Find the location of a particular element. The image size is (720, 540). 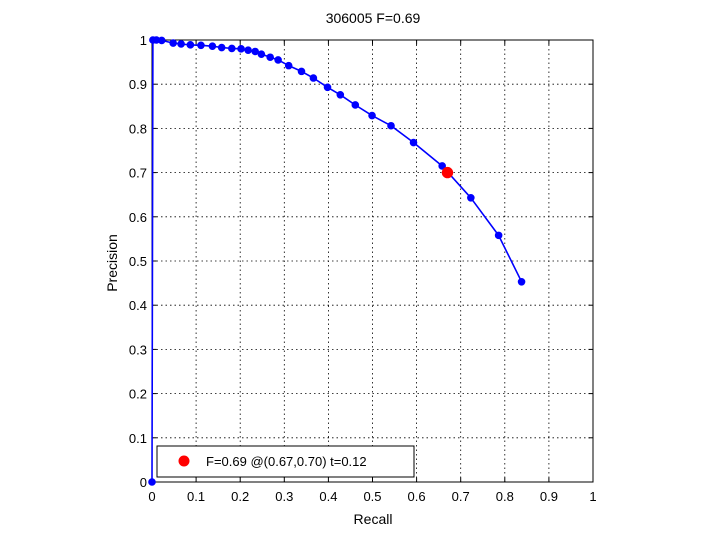

y-tick-label: 0.3 is located at coordinates (138, 349).